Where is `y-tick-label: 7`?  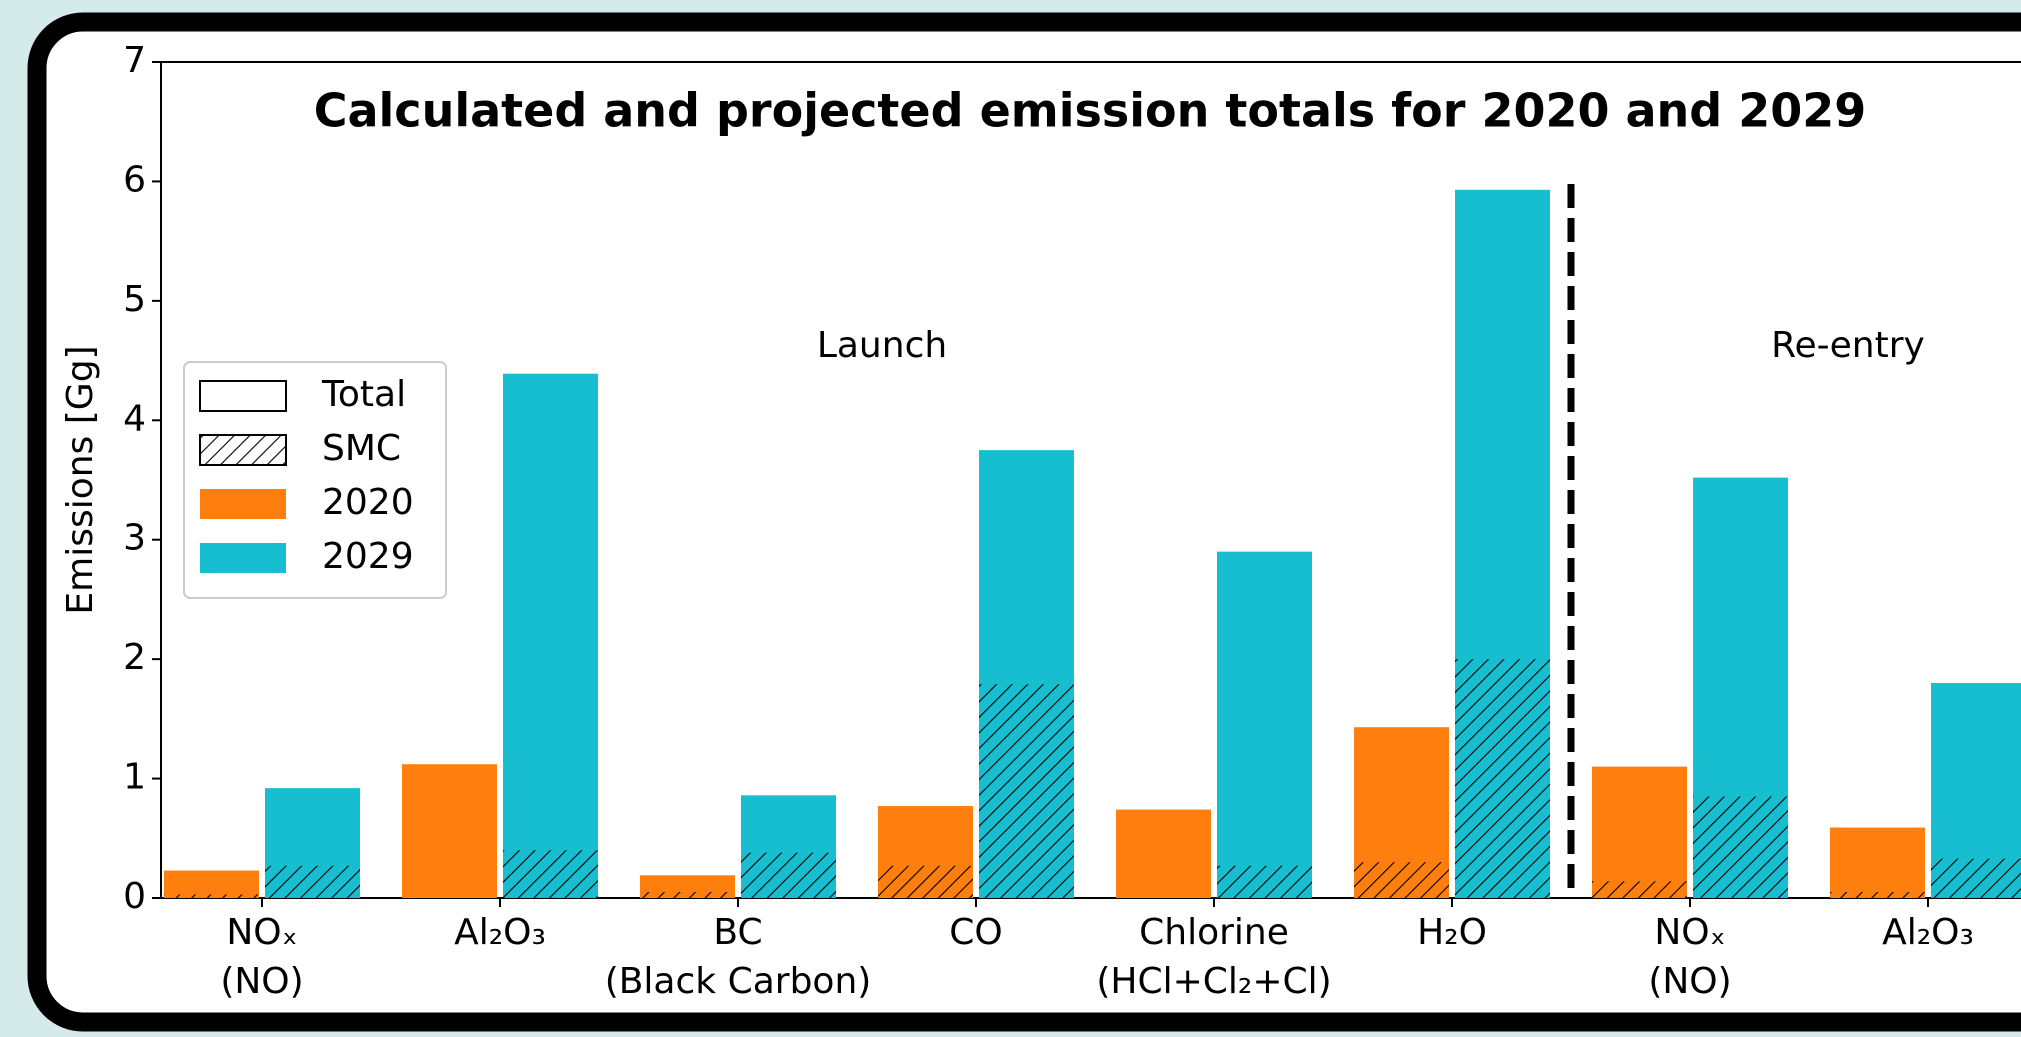 y-tick-label: 7 is located at coordinates (134, 60).